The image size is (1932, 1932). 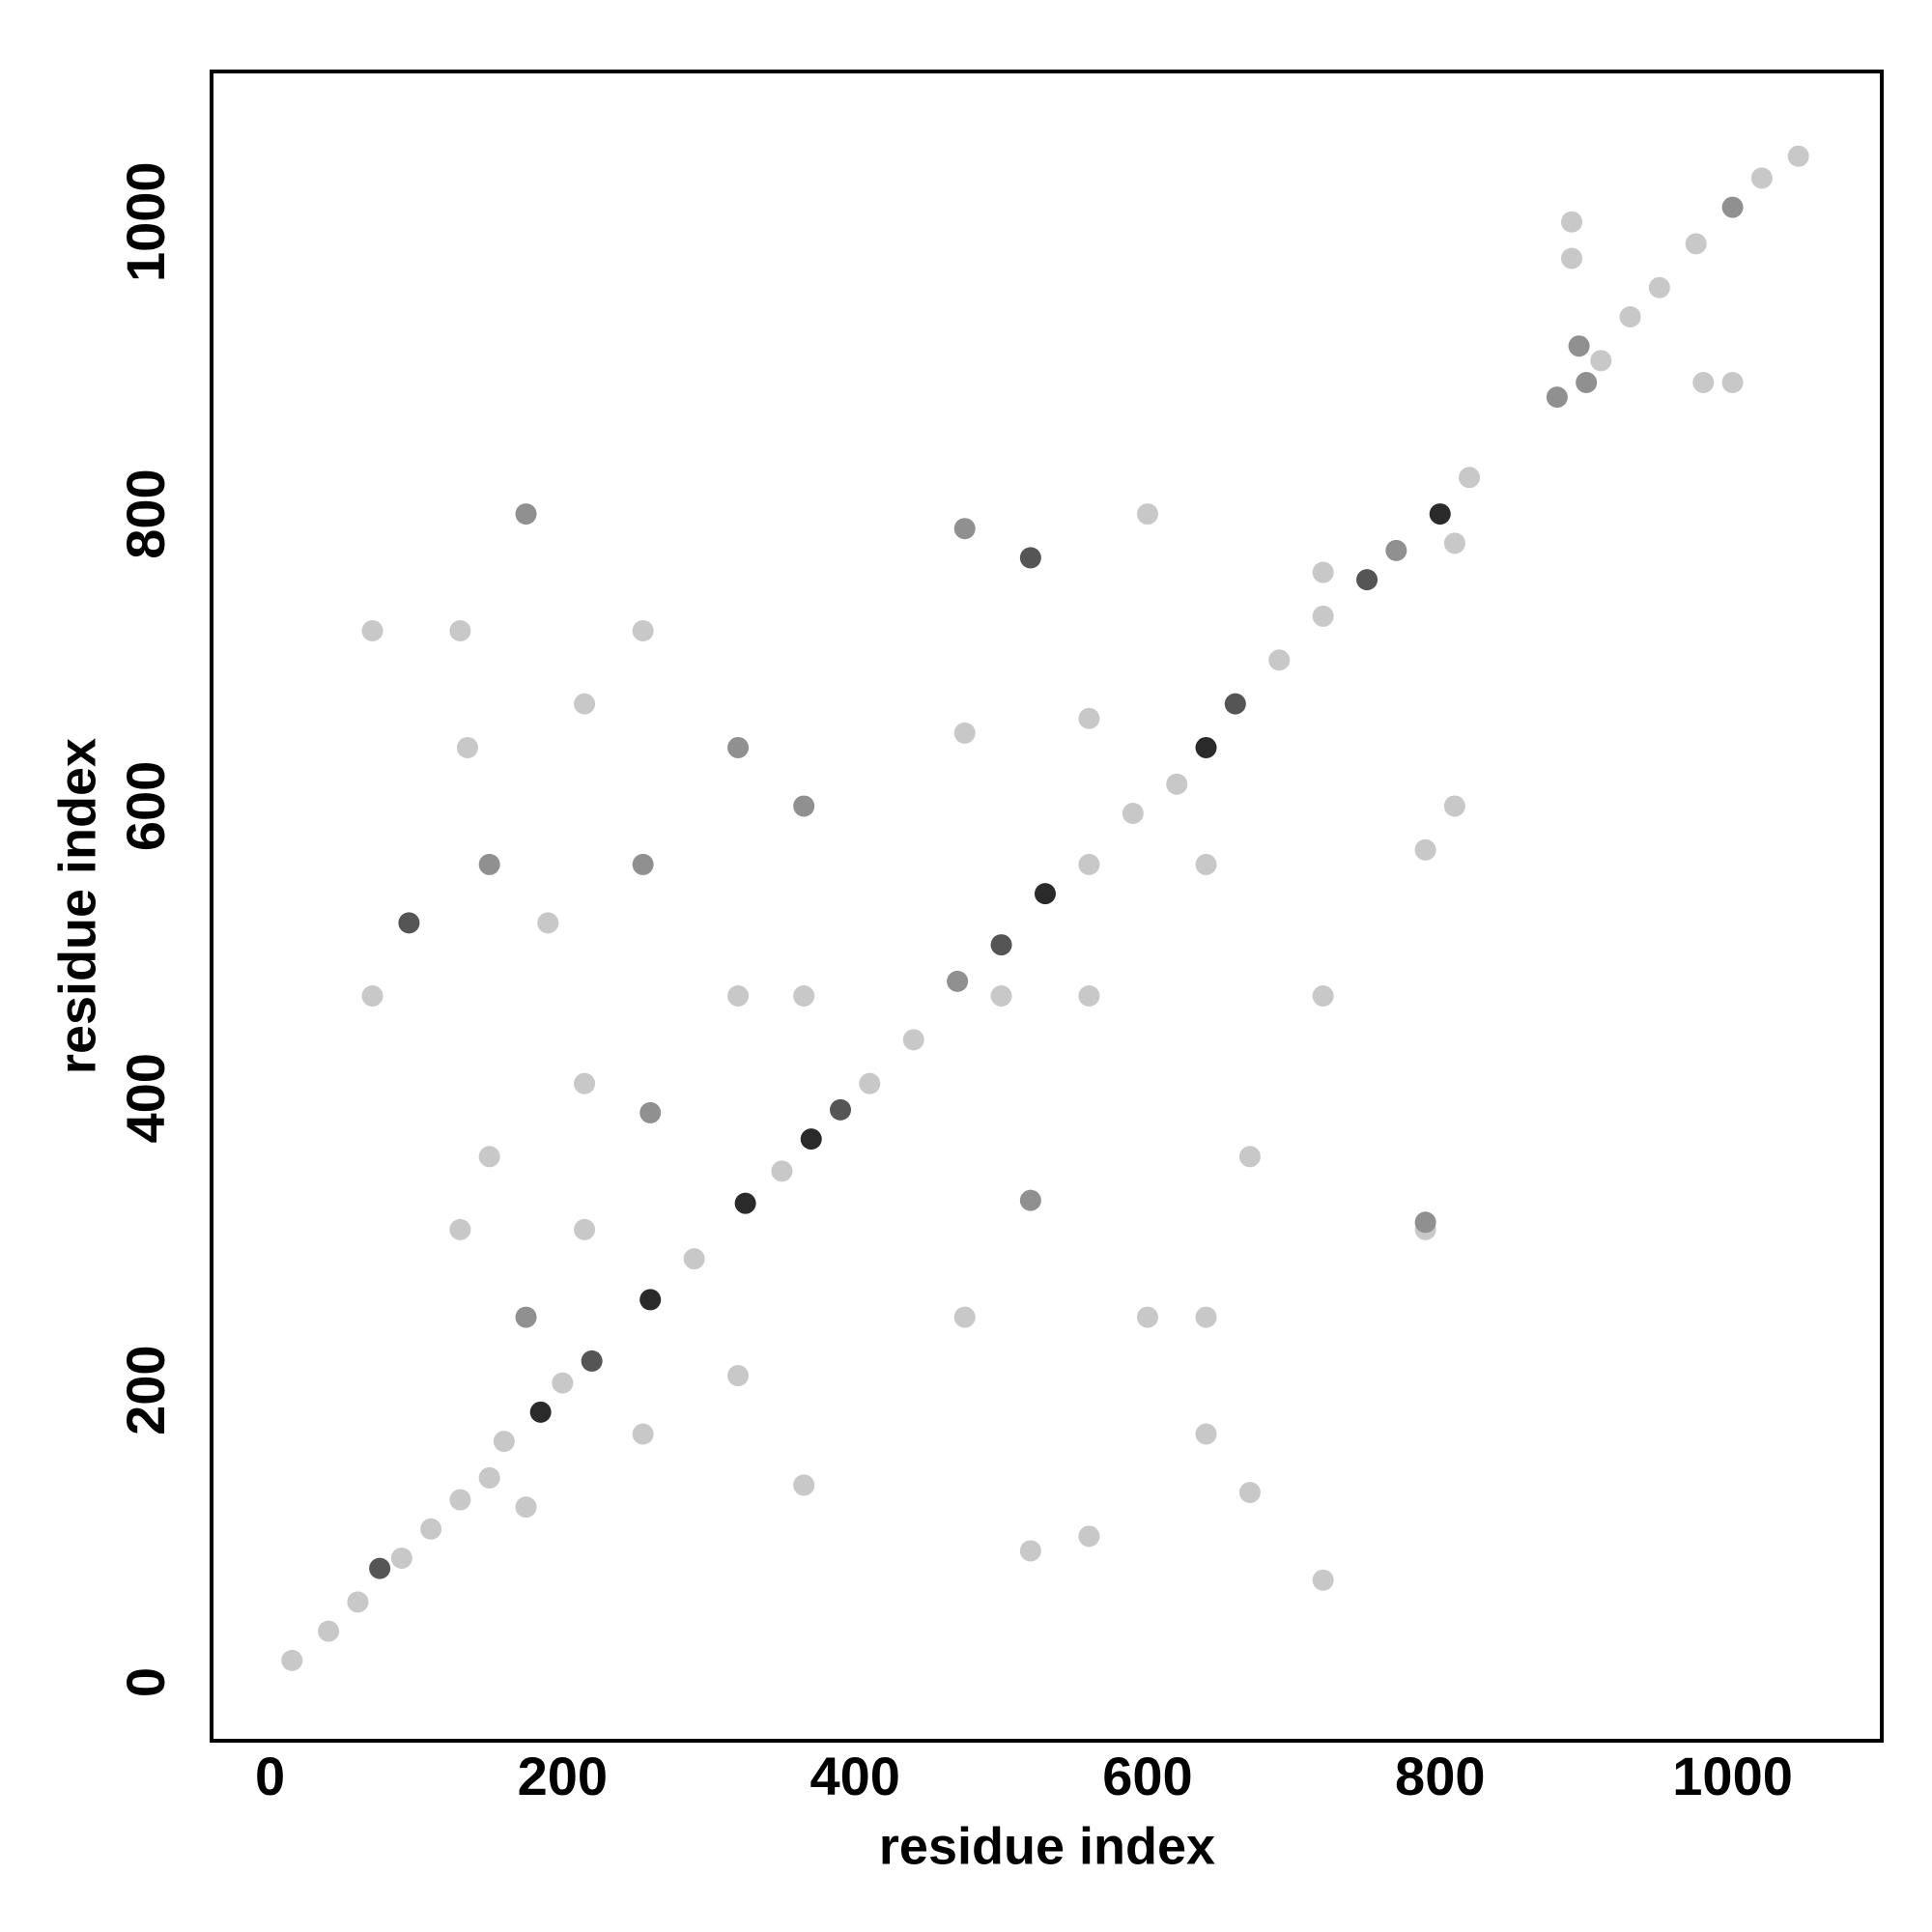 I want to click on x-tick-label: 600, so click(x=1147, y=1776).